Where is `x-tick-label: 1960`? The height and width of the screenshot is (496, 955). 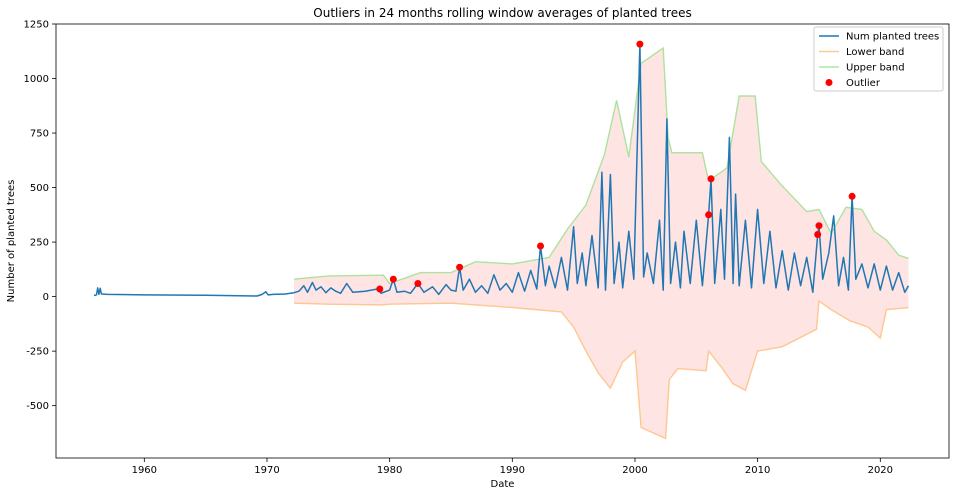 x-tick-label: 1960 is located at coordinates (144, 470).